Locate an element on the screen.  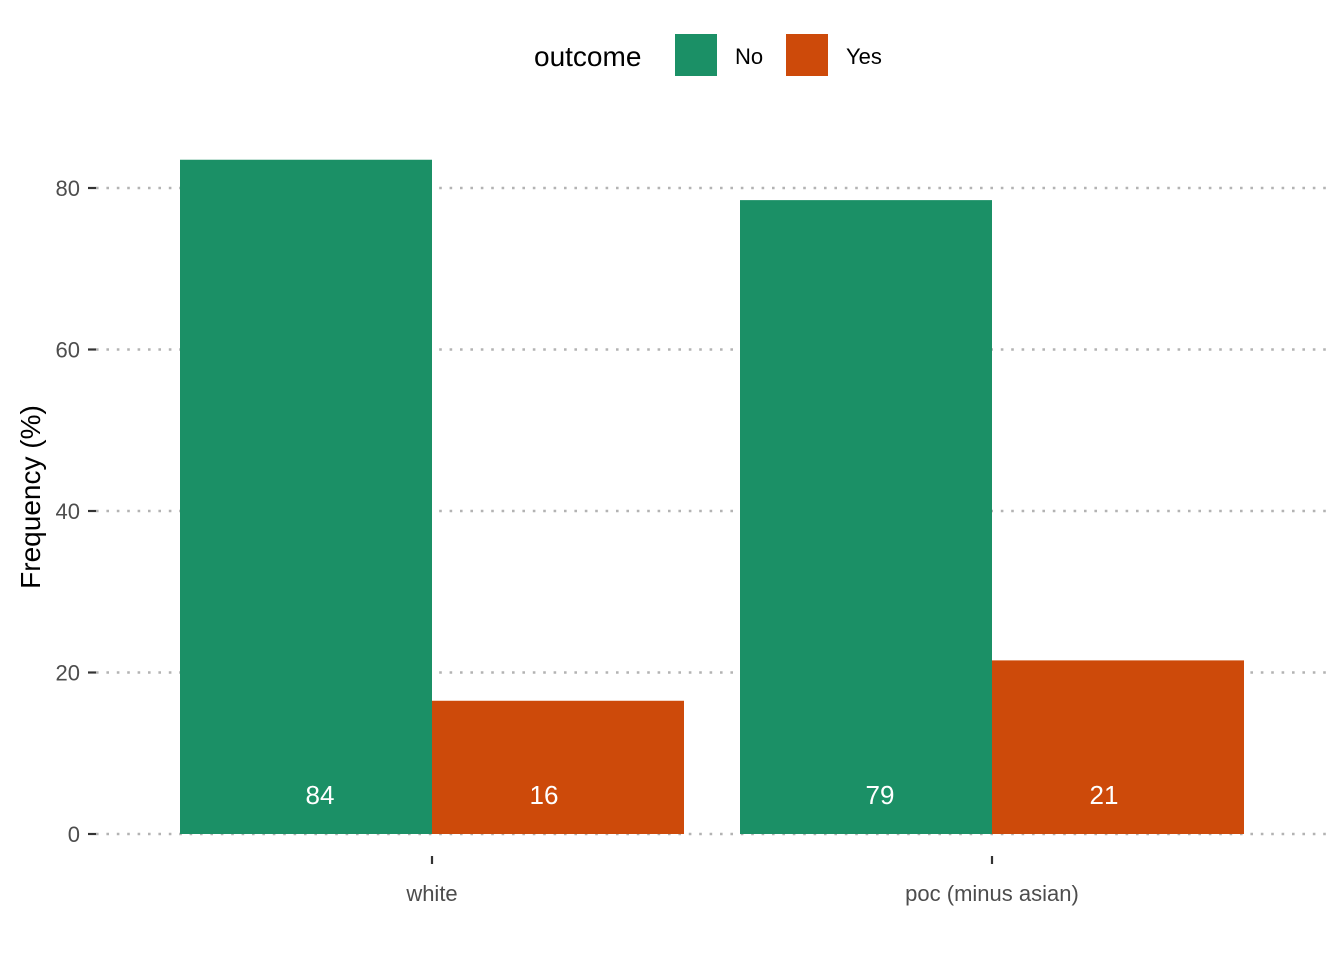
legend-label-yes: Yes is located at coordinates (864, 56).